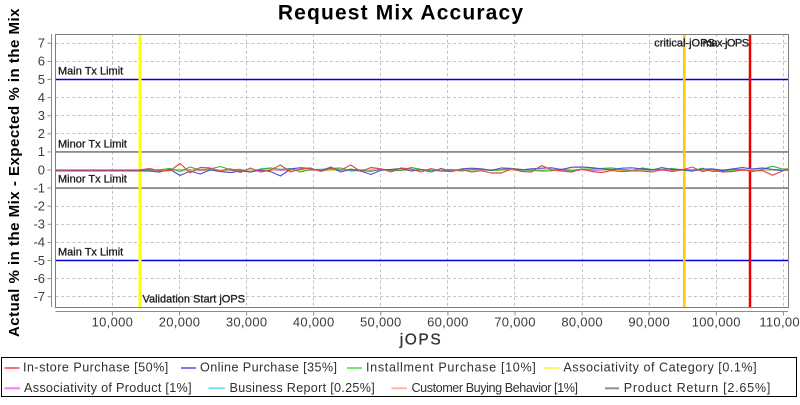 This screenshot has height=405, width=800. Describe the element at coordinates (41, 151) in the screenshot. I see `svg-text: 1` at that location.